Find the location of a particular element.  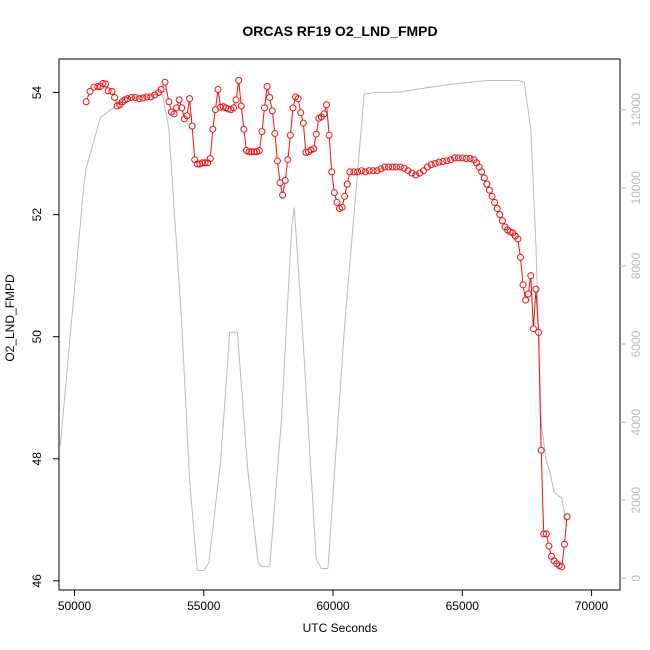

y2-tick-label: 4000 is located at coordinates (636, 421).